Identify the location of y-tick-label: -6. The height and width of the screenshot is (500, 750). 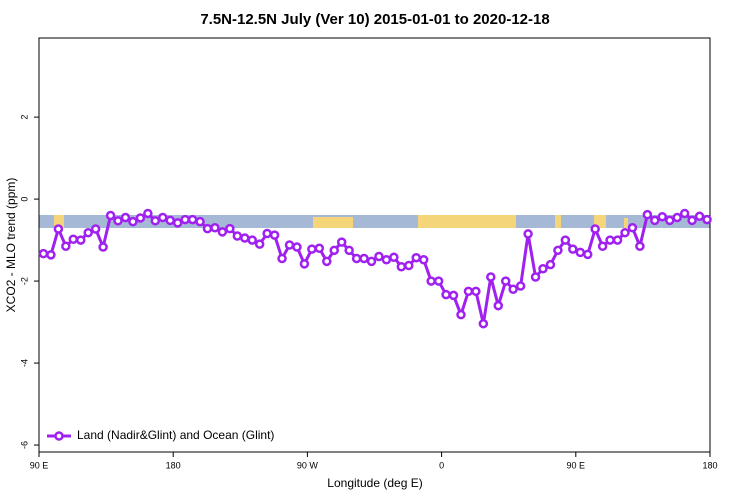
(24, 445).